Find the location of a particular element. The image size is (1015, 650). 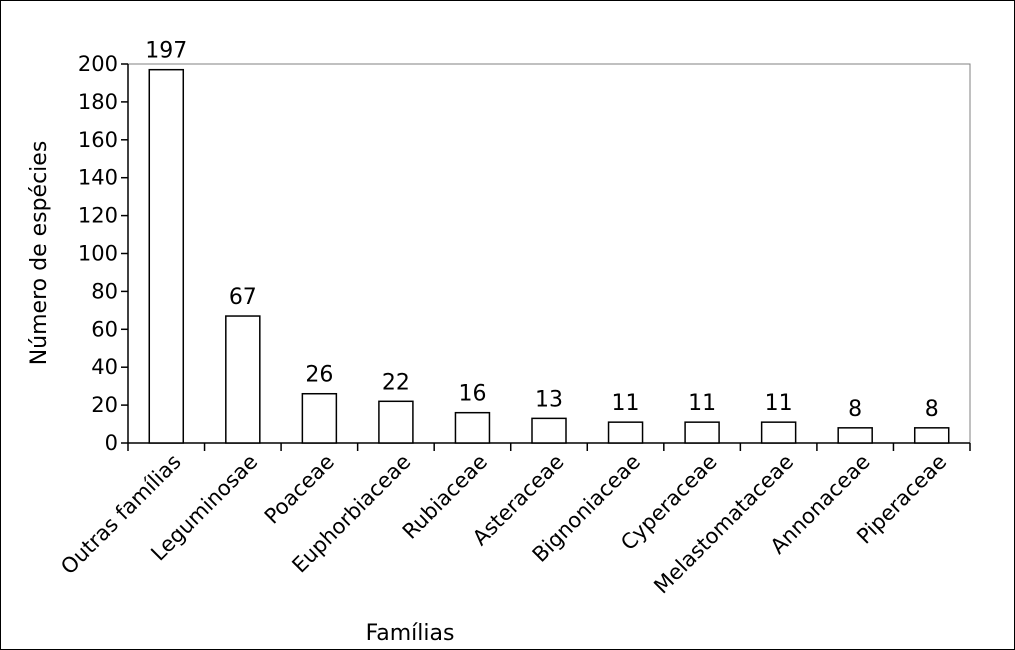

data-label: 16 is located at coordinates (472, 394).